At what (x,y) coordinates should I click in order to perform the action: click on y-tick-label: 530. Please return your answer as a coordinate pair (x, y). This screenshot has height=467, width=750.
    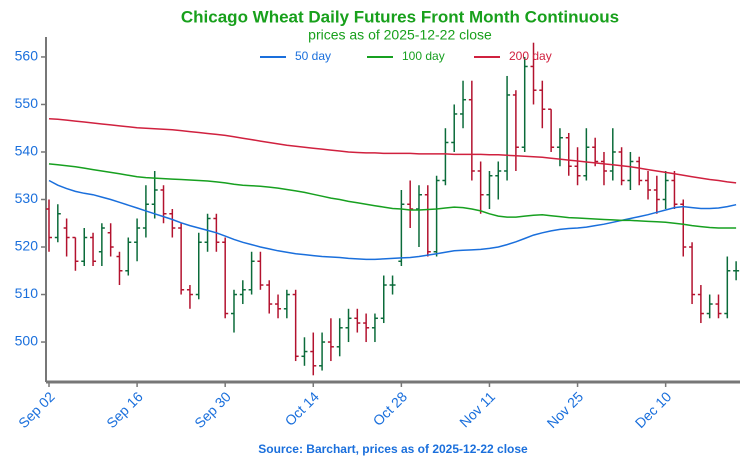
    Looking at the image, I should click on (27, 198).